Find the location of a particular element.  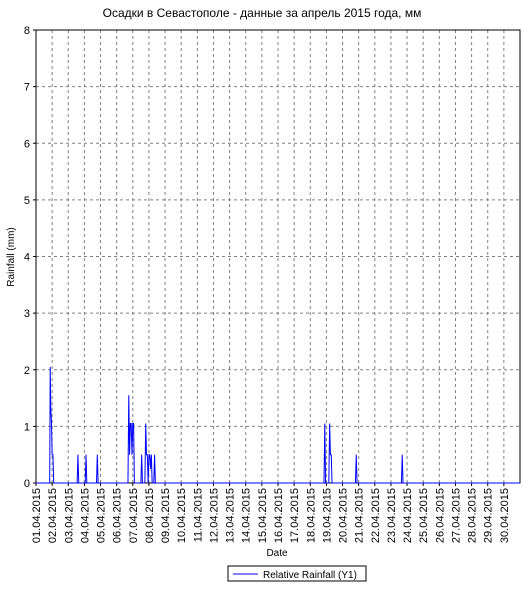

x-tick-label: 03.04.2015 is located at coordinates (69, 515).